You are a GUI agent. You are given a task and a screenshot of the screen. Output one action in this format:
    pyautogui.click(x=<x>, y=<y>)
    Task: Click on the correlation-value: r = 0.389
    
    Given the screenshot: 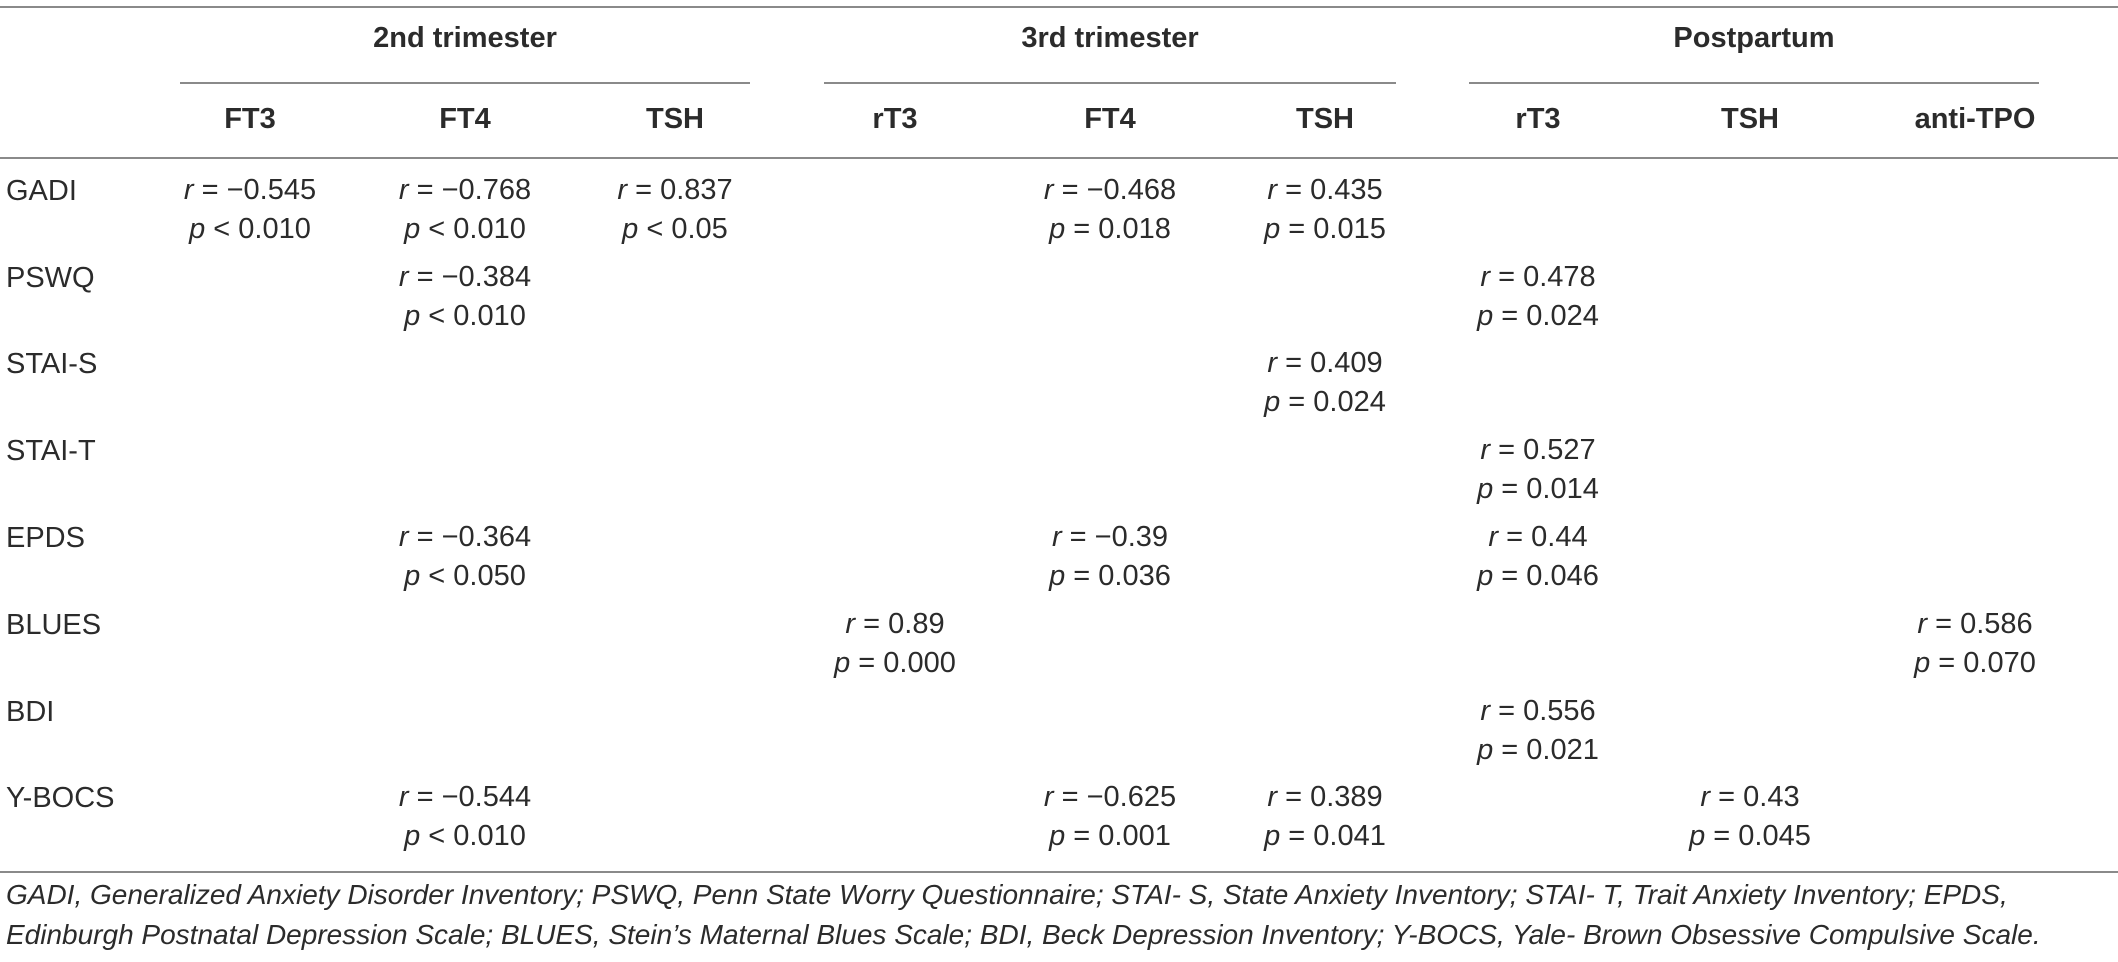 What is the action you would take?
    pyautogui.click(x=1325, y=797)
    